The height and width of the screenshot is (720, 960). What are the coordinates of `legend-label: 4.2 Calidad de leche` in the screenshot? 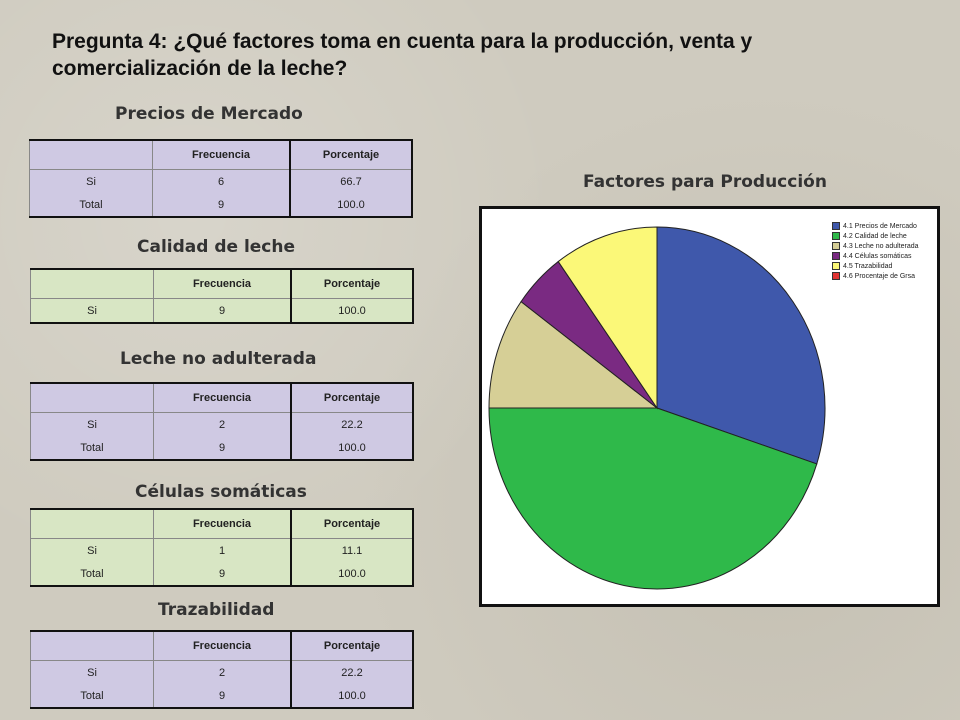 It's located at (875, 236).